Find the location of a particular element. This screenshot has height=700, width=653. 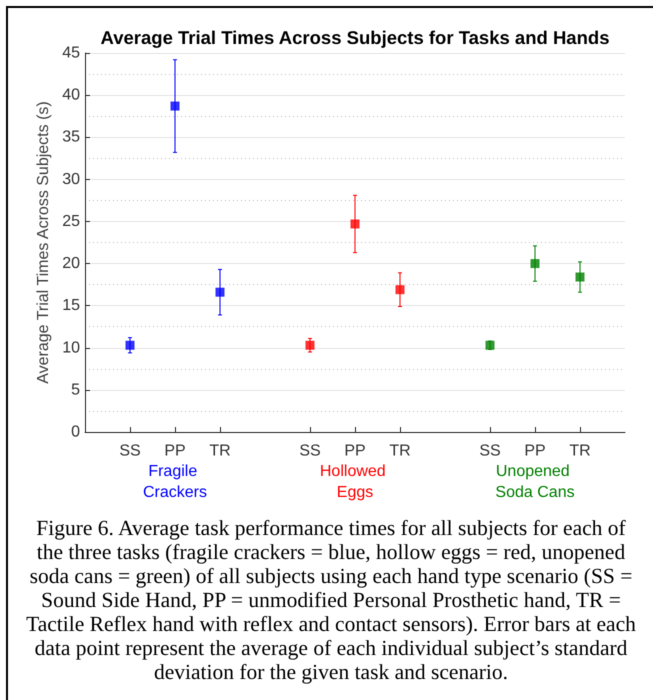

y-tick-label: 45 is located at coordinates (71, 53).